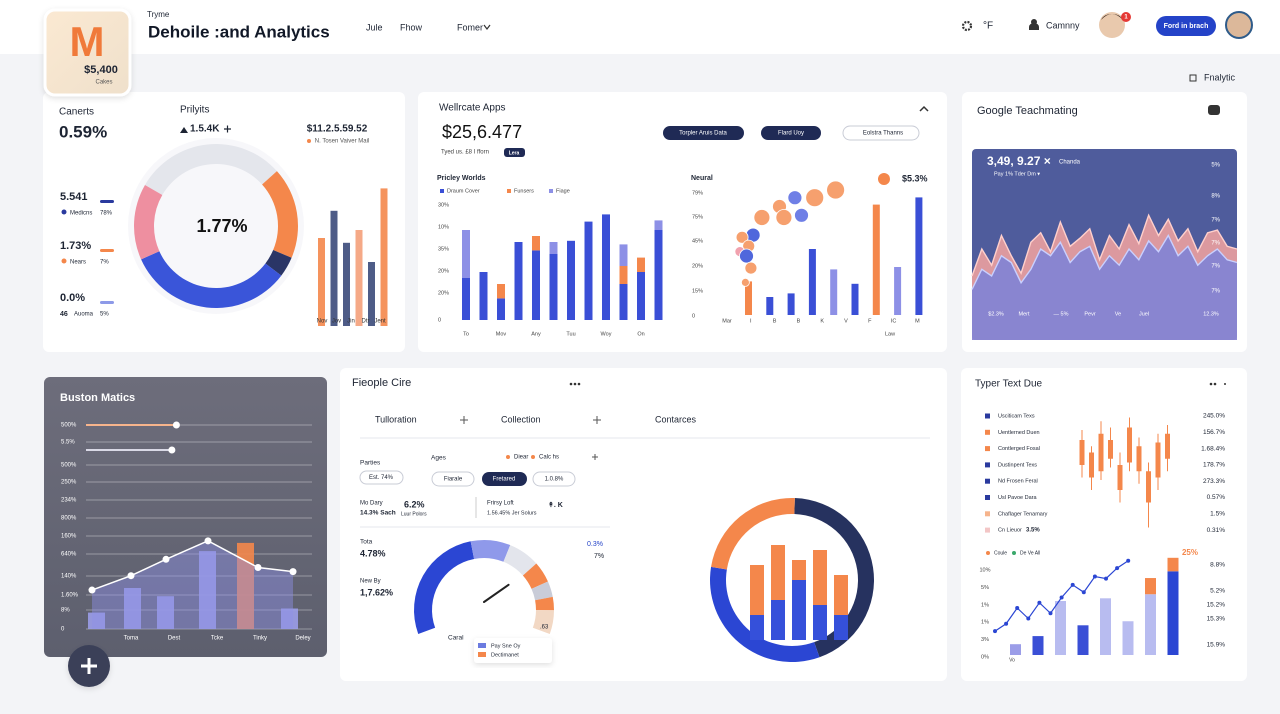  What do you see at coordinates (87, 52) in the screenshot?
I see `logo` at bounding box center [87, 52].